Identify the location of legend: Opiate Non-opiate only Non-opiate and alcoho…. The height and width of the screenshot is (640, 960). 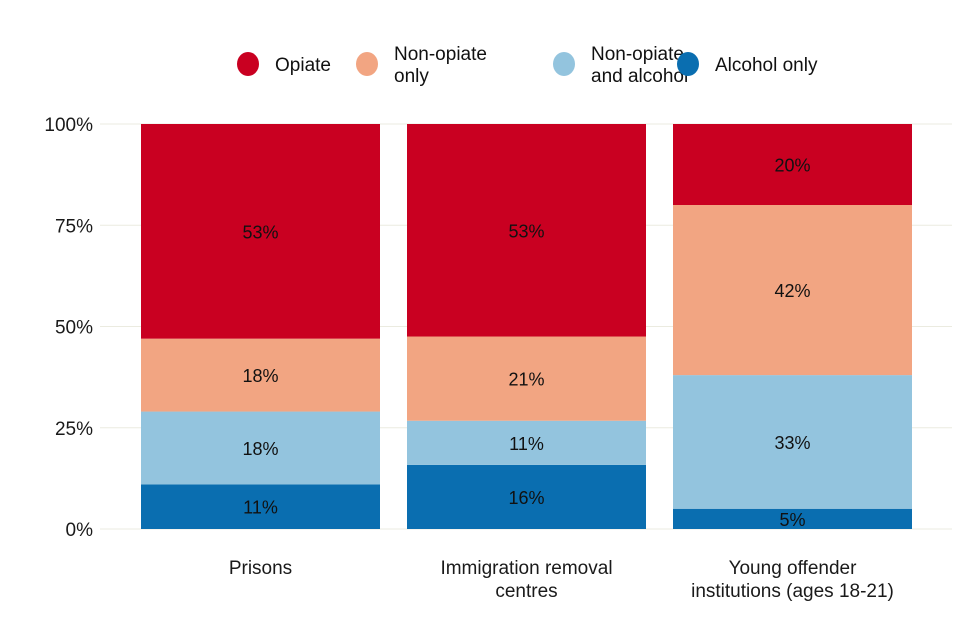
(527, 65).